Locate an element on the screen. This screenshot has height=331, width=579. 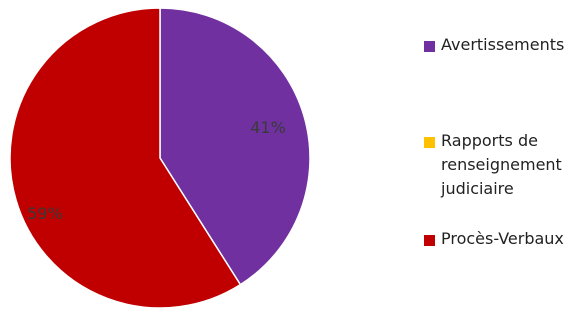
pie-labels: 41% 59% is located at coordinates (156, 170).